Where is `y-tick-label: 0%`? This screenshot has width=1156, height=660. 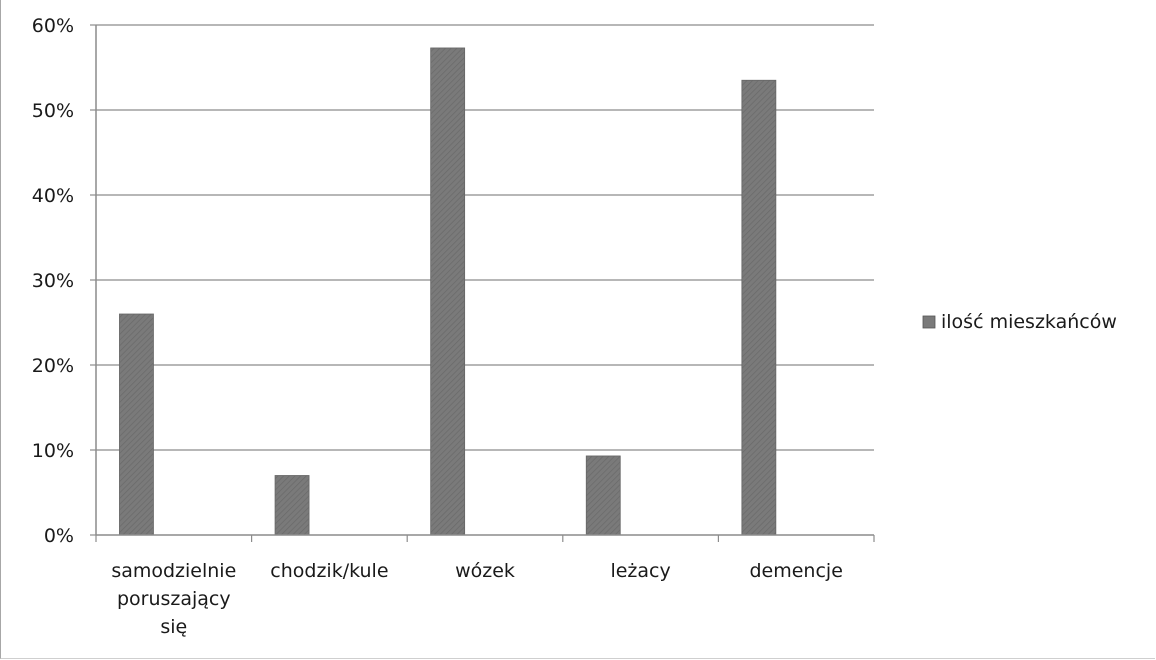 y-tick-label: 0% is located at coordinates (59, 536).